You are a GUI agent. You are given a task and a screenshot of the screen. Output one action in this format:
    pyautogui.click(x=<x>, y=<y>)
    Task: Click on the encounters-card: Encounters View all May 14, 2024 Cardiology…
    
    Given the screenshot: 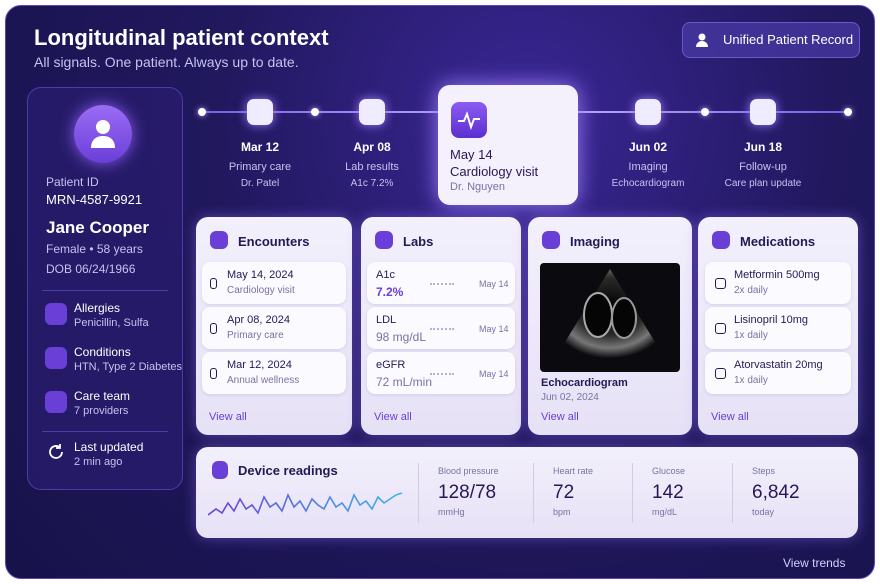 What is the action you would take?
    pyautogui.click(x=274, y=326)
    